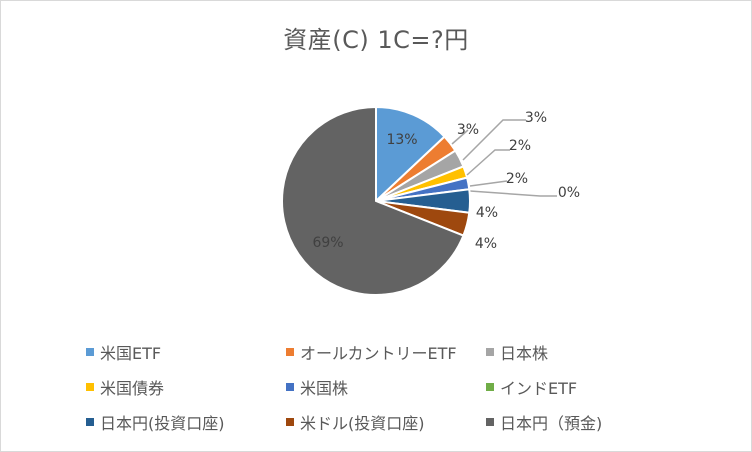 The height and width of the screenshot is (452, 752). I want to click on legend-label-7: 米ドル(投資口座), so click(362, 423).